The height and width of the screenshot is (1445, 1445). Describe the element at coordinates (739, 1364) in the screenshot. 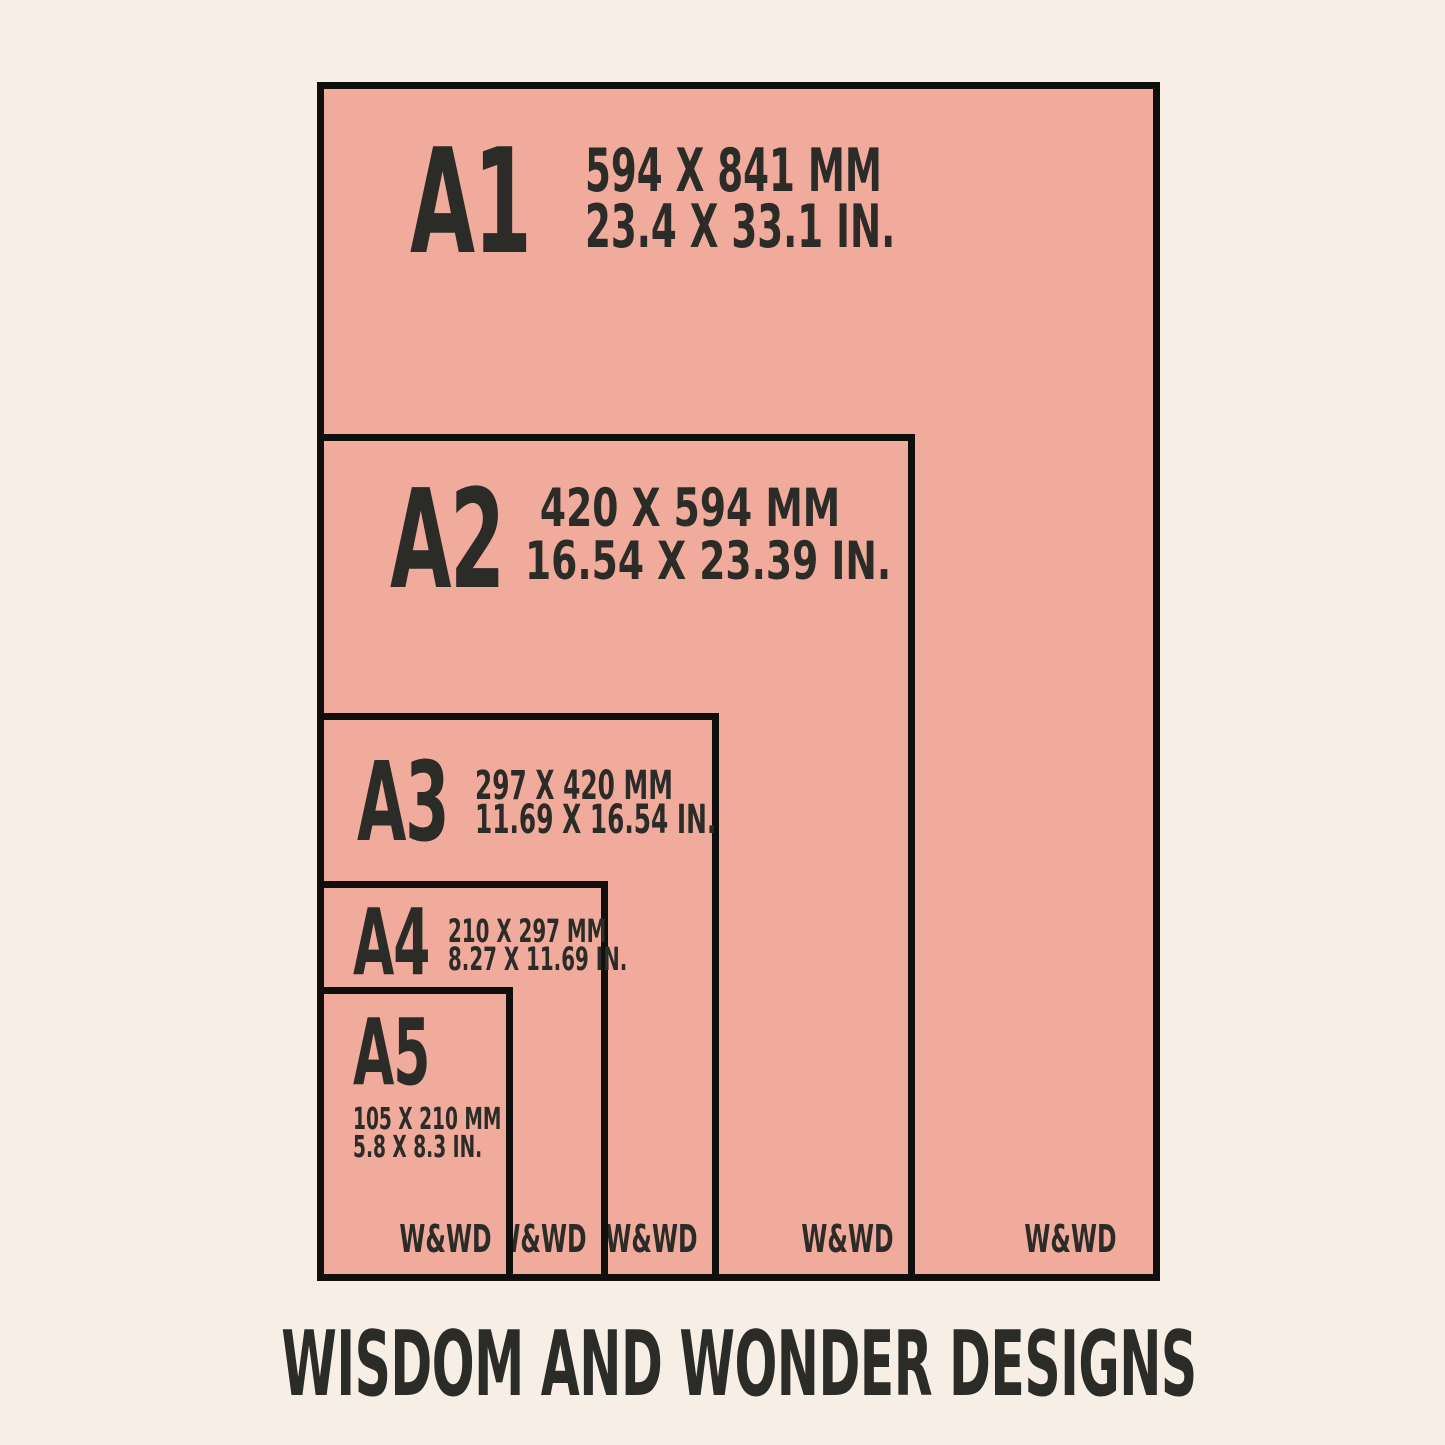

I see `brand-footer: WISDOM AND WONDER DESIGNS` at that location.